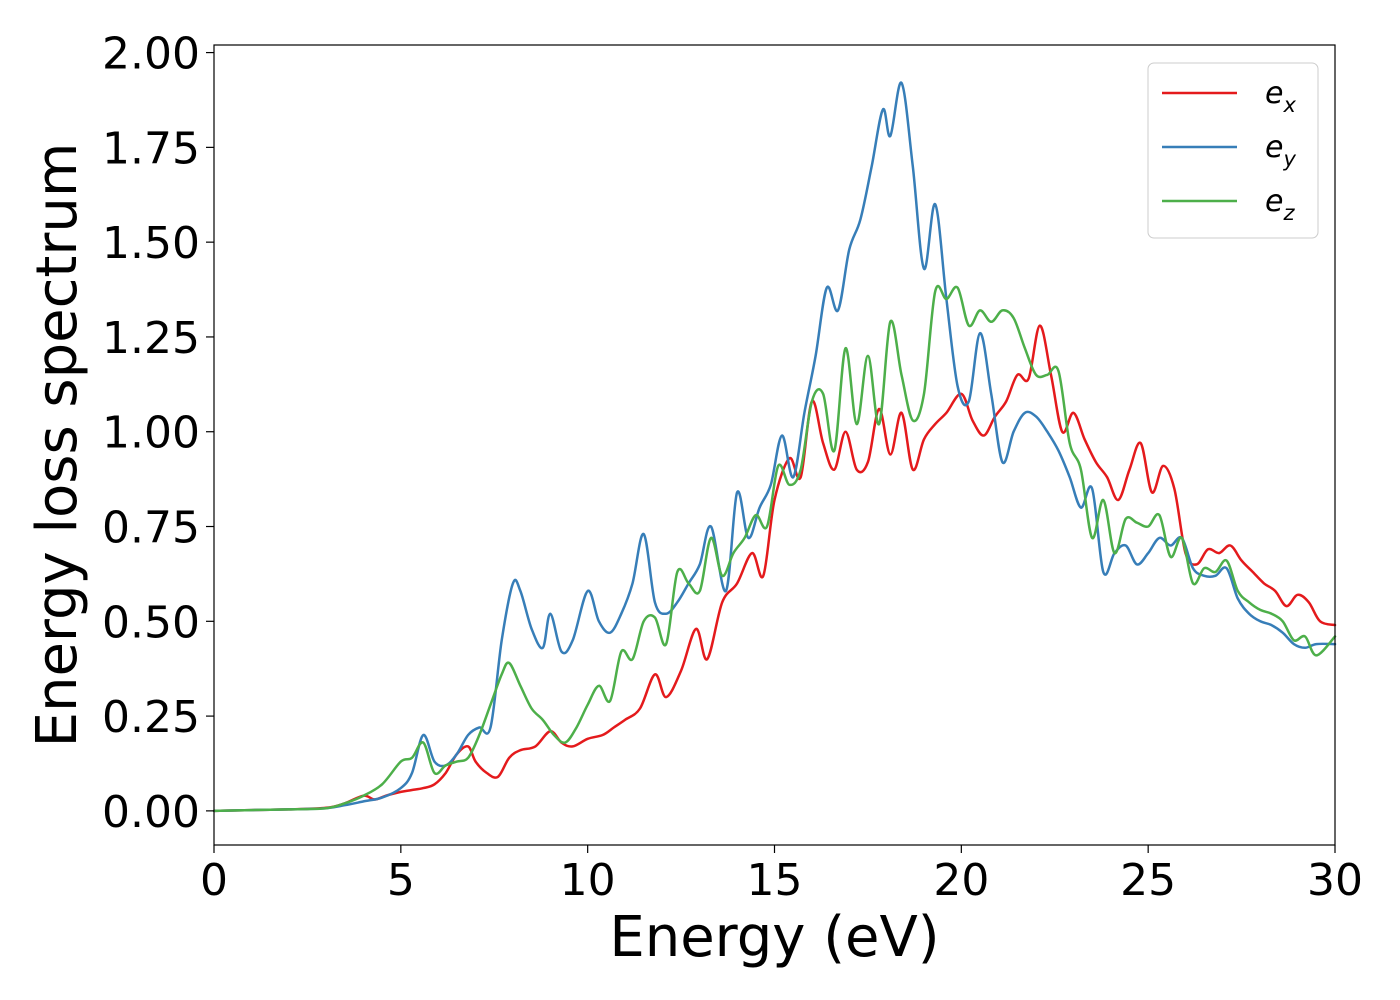 The image size is (1400, 1000). I want to click on y-tick-label: 1.25, so click(151, 338).